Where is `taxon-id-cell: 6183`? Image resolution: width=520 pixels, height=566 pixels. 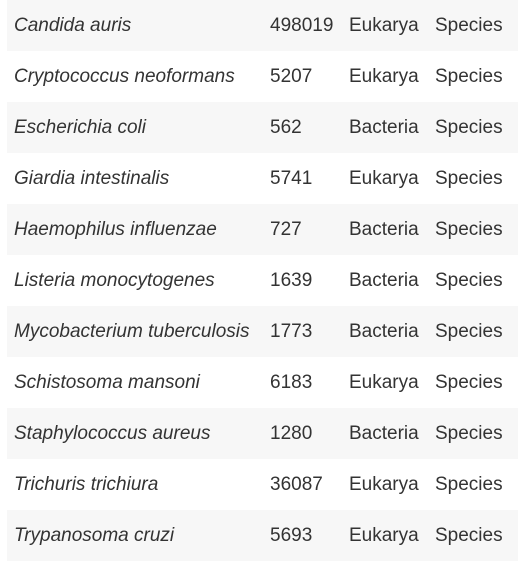 taxon-id-cell: 6183 is located at coordinates (309, 382).